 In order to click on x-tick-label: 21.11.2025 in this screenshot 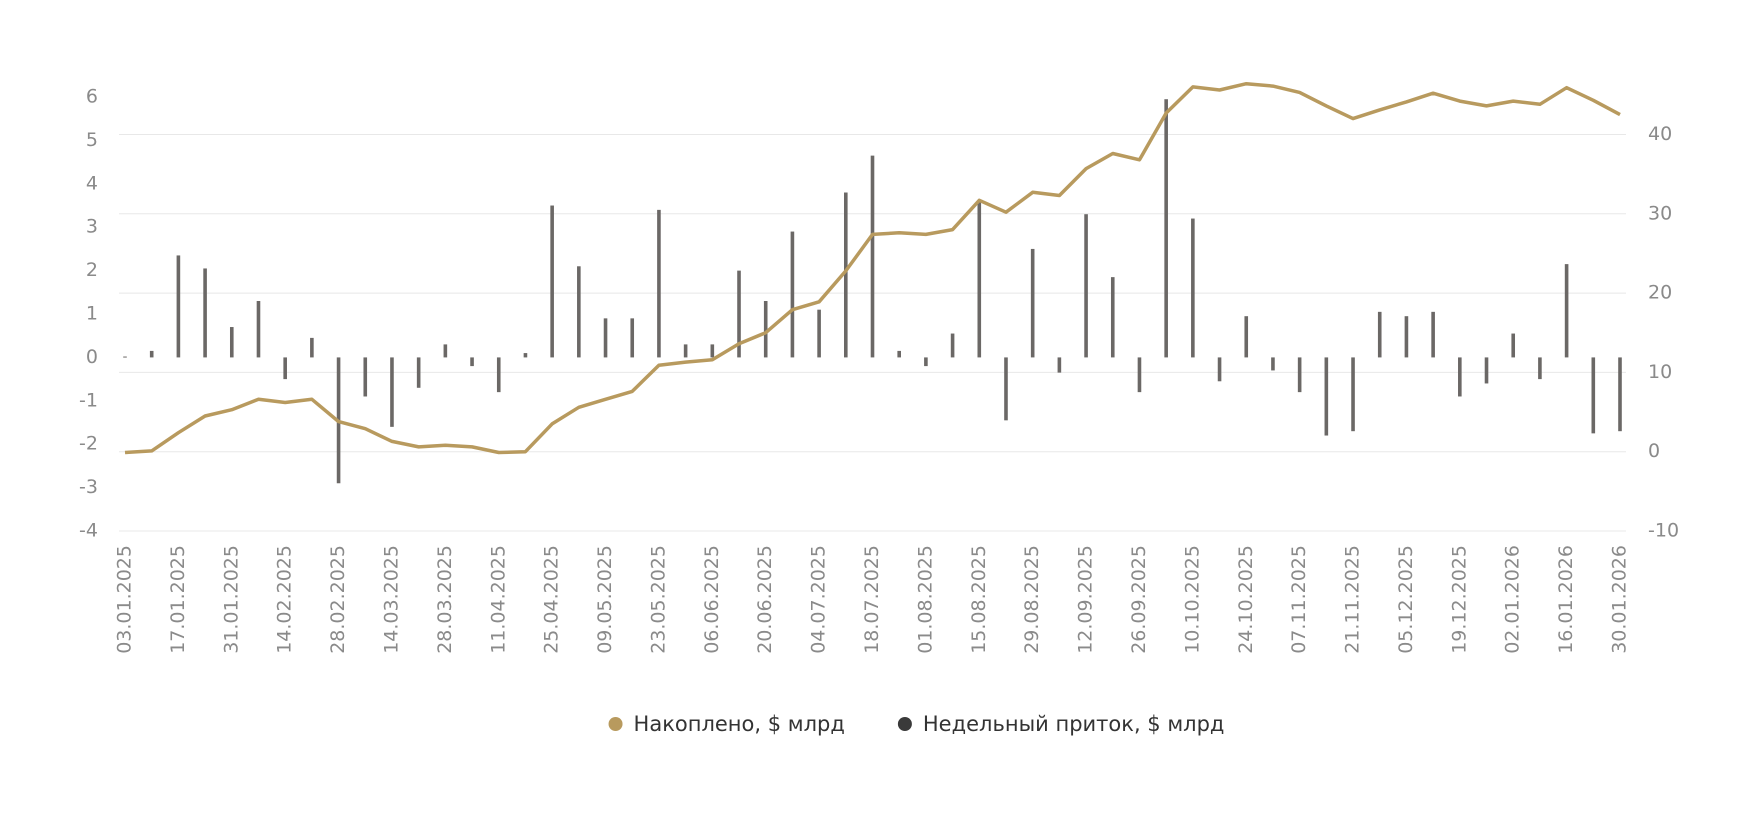, I will do `click(1353, 599)`.